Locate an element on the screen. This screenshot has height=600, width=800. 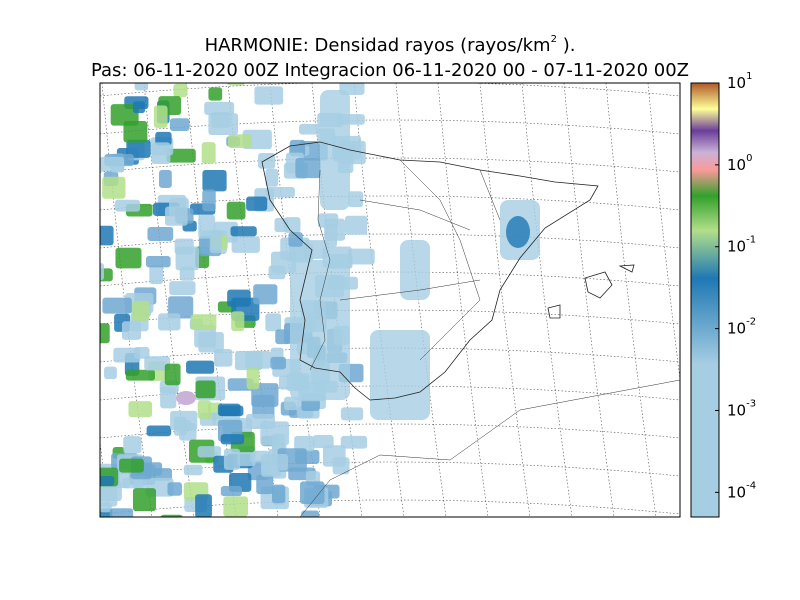
colorbar-tick-label: 10⁻³ is located at coordinates (741, 408).